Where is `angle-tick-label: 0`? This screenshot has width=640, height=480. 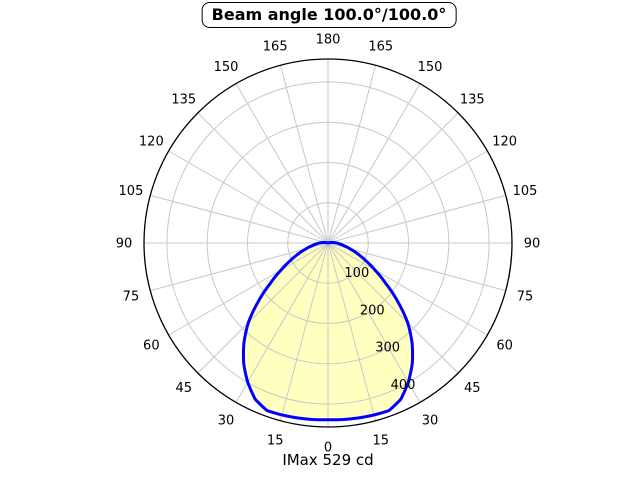 angle-tick-label: 0 is located at coordinates (328, 448).